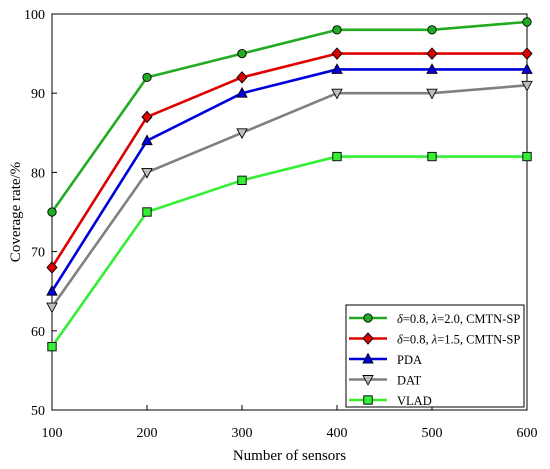 The height and width of the screenshot is (469, 550). Describe the element at coordinates (38, 332) in the screenshot. I see `y-tick-label: 60` at that location.